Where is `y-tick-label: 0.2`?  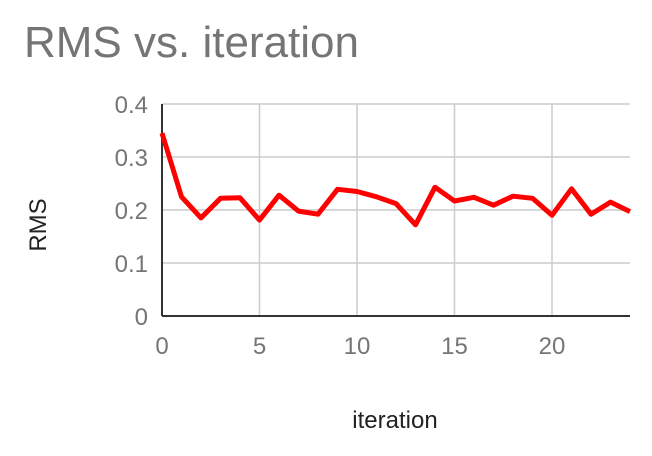
y-tick-label: 0.2 is located at coordinates (131, 211).